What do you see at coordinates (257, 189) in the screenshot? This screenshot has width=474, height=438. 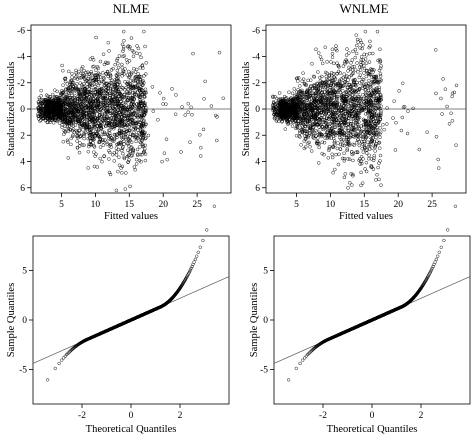 I see `y-tick-label: 6` at bounding box center [257, 189].